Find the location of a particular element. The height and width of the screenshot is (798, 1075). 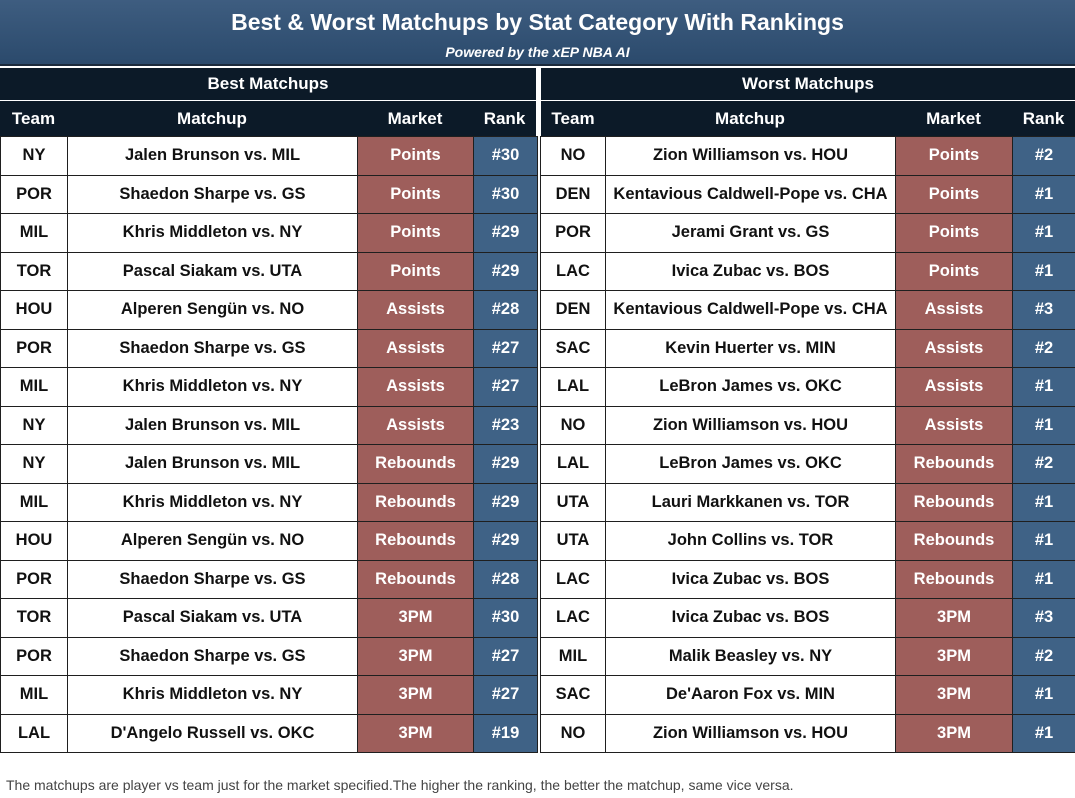

team-cell: DEN is located at coordinates (573, 310).